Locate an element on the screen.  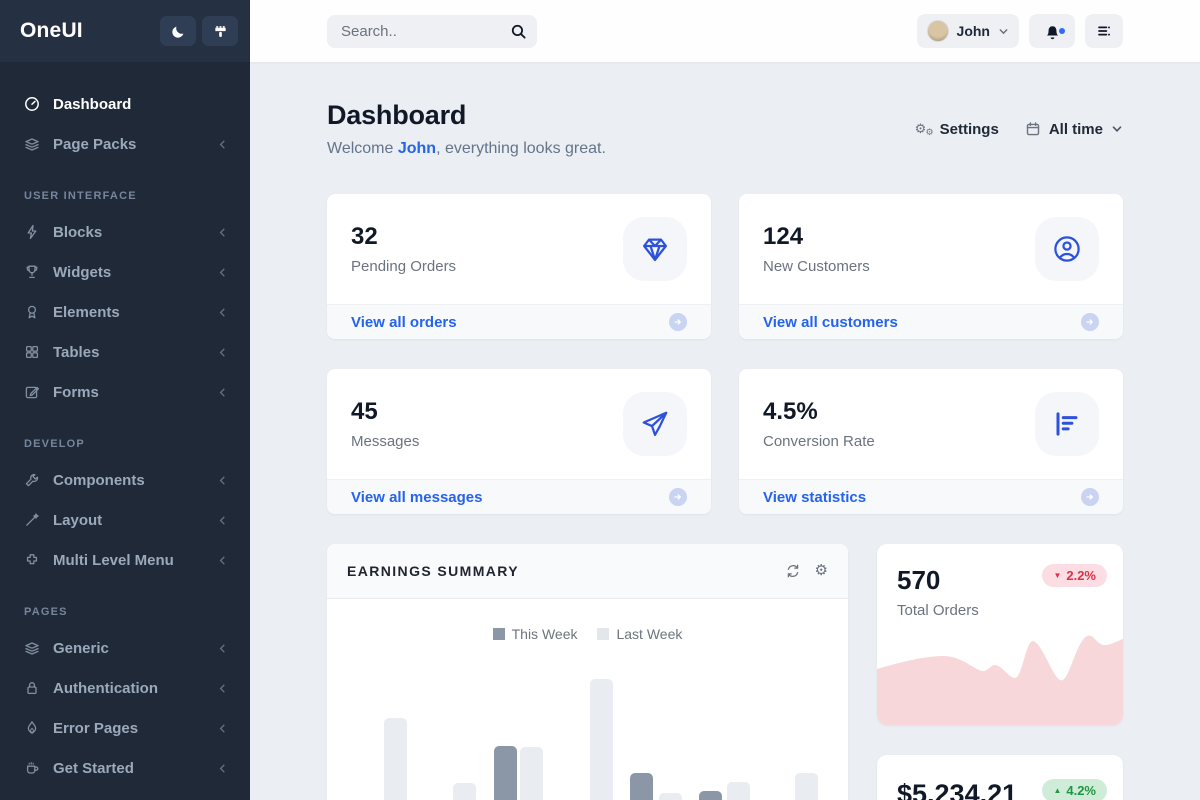
dark-mode-button is located at coordinates (178, 31).